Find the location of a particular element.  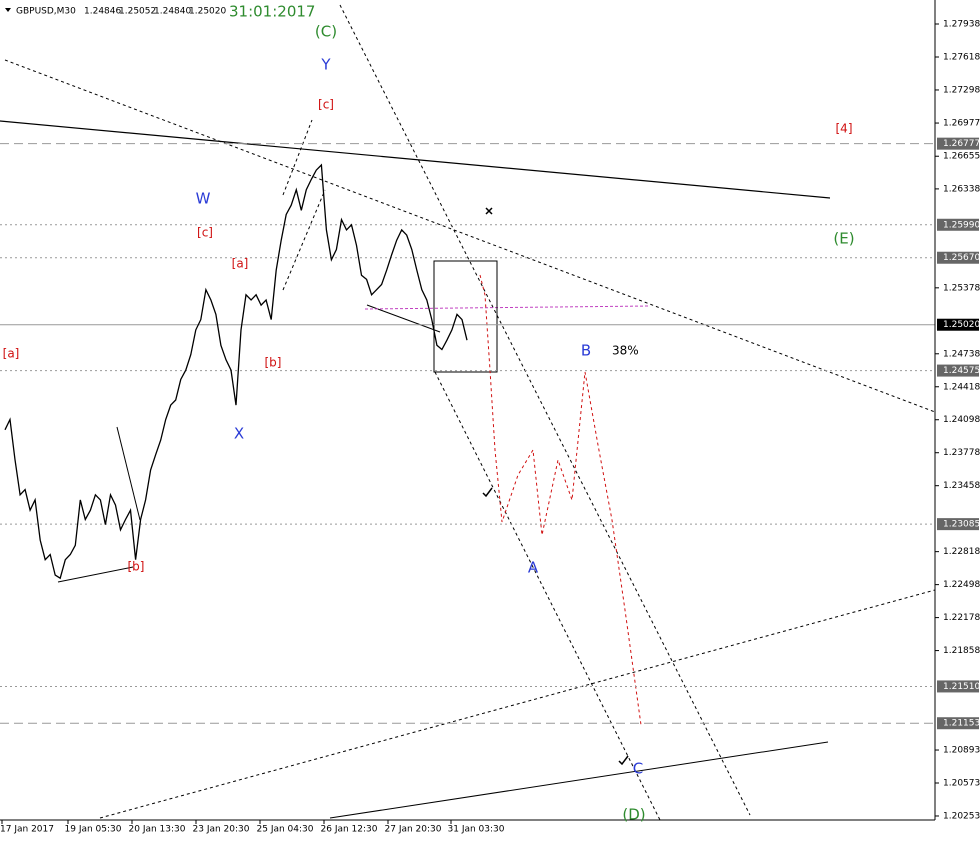

y-tick-label: 1.22498 is located at coordinates (961, 585).